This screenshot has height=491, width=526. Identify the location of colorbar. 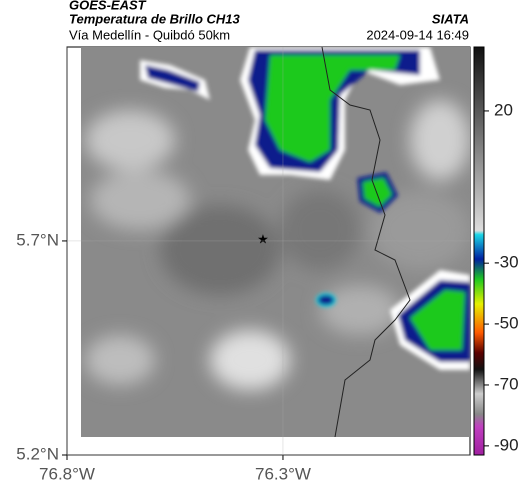
(479, 251).